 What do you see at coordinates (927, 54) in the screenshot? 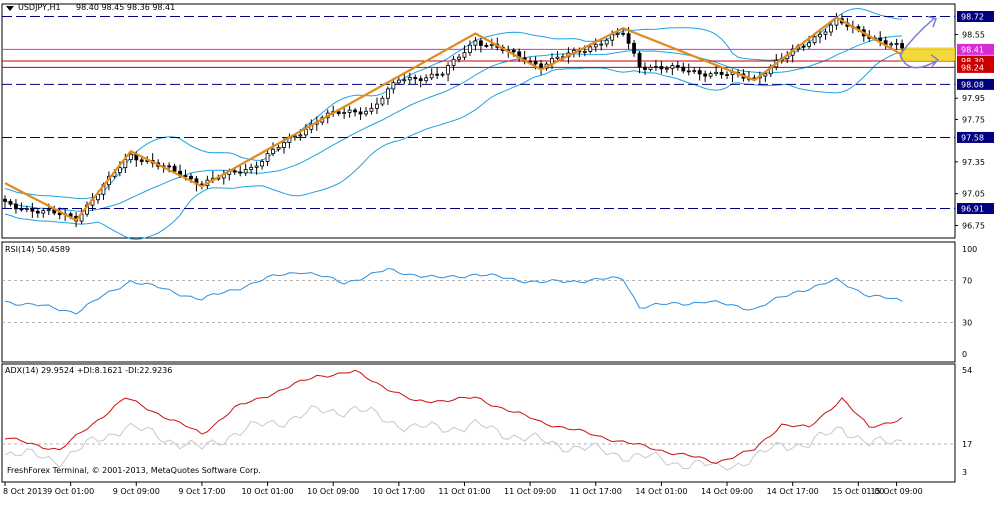
I see `current-price-band` at bounding box center [927, 54].